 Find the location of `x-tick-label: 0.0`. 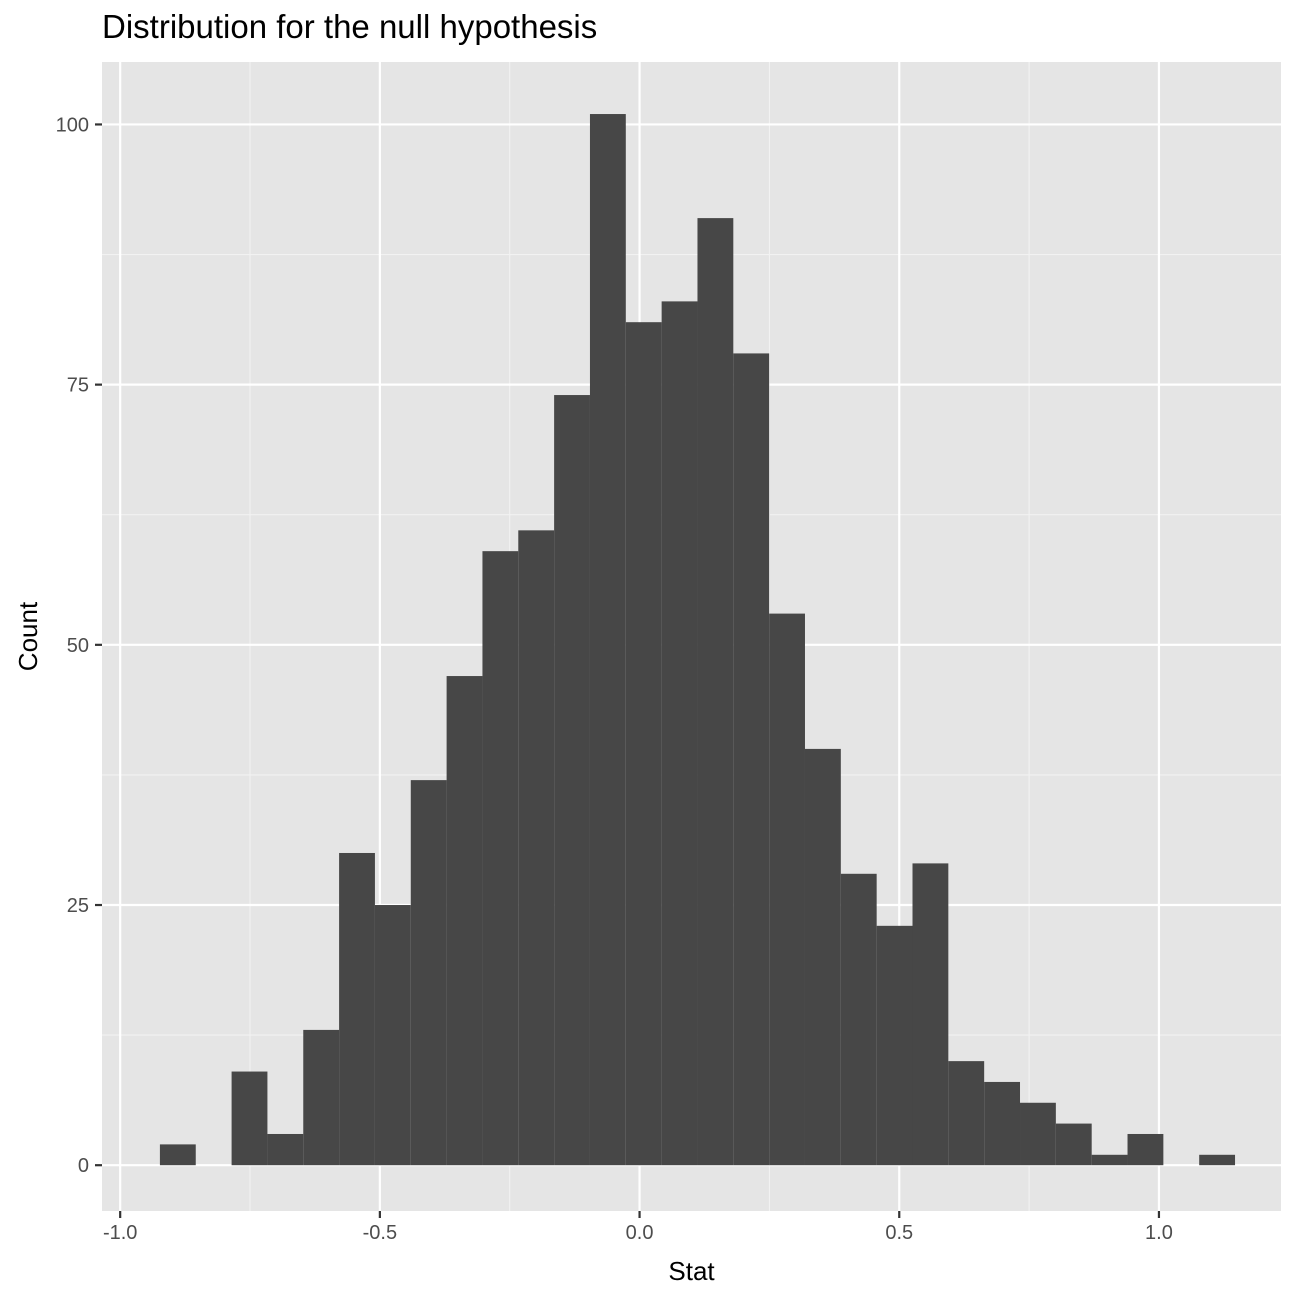

x-tick-label: 0.0 is located at coordinates (640, 1233).